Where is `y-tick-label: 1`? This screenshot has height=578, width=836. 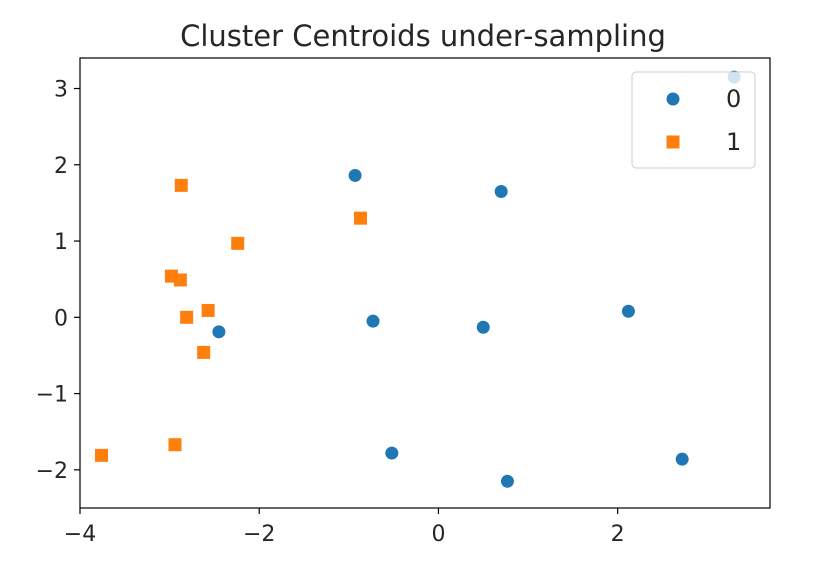
y-tick-label: 1 is located at coordinates (61, 242).